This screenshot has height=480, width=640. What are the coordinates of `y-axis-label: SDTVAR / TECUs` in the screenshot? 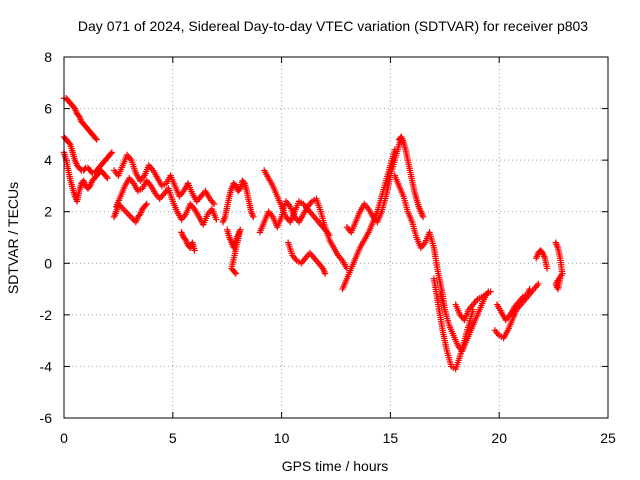 It's located at (13, 238).